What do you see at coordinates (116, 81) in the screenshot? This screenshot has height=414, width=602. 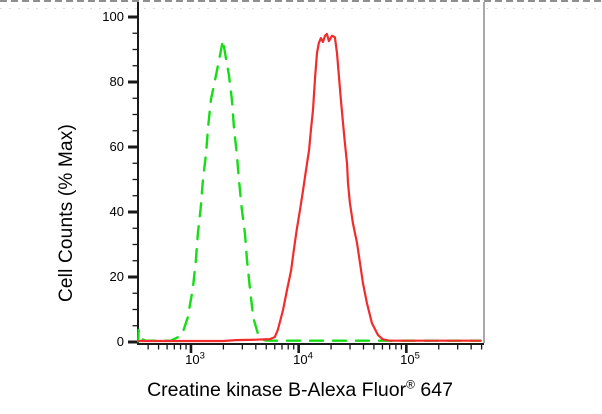 I see `y-tick-label: 80` at bounding box center [116, 81].